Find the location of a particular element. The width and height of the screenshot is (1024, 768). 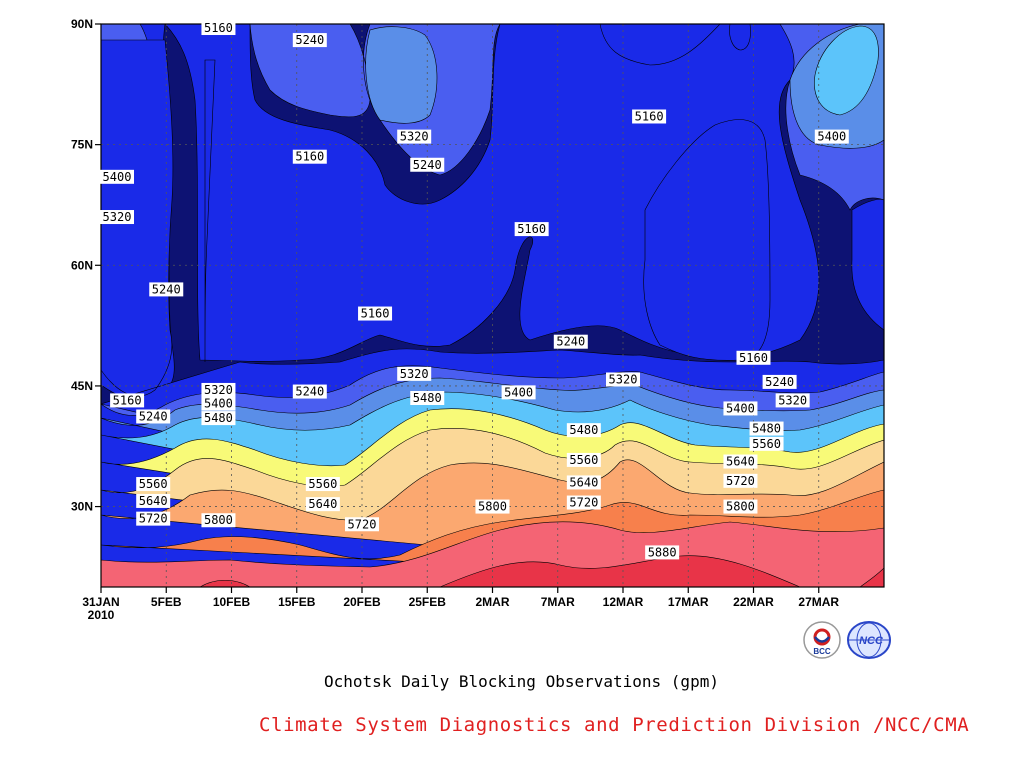

x-tick-label: 2MAR is located at coordinates (492, 602).